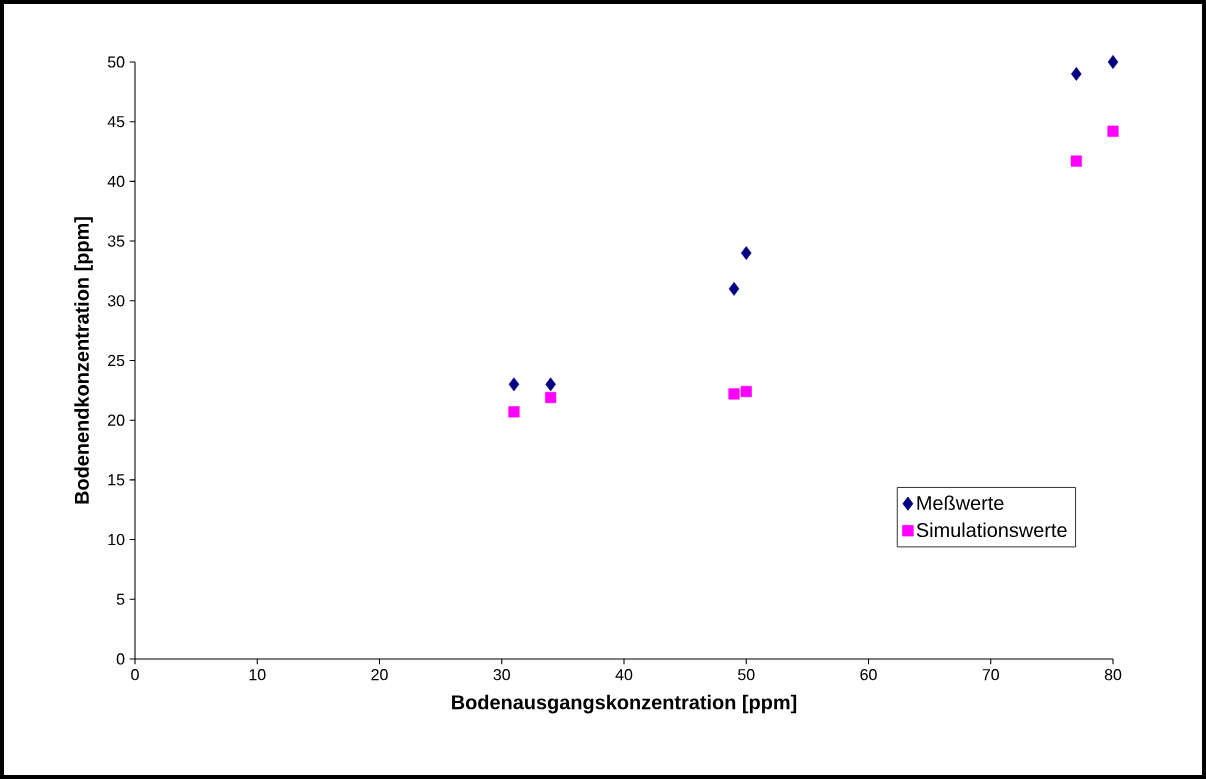 Image resolution: width=1206 pixels, height=779 pixels. What do you see at coordinates (1113, 675) in the screenshot?
I see `x-tick-label: 80` at bounding box center [1113, 675].